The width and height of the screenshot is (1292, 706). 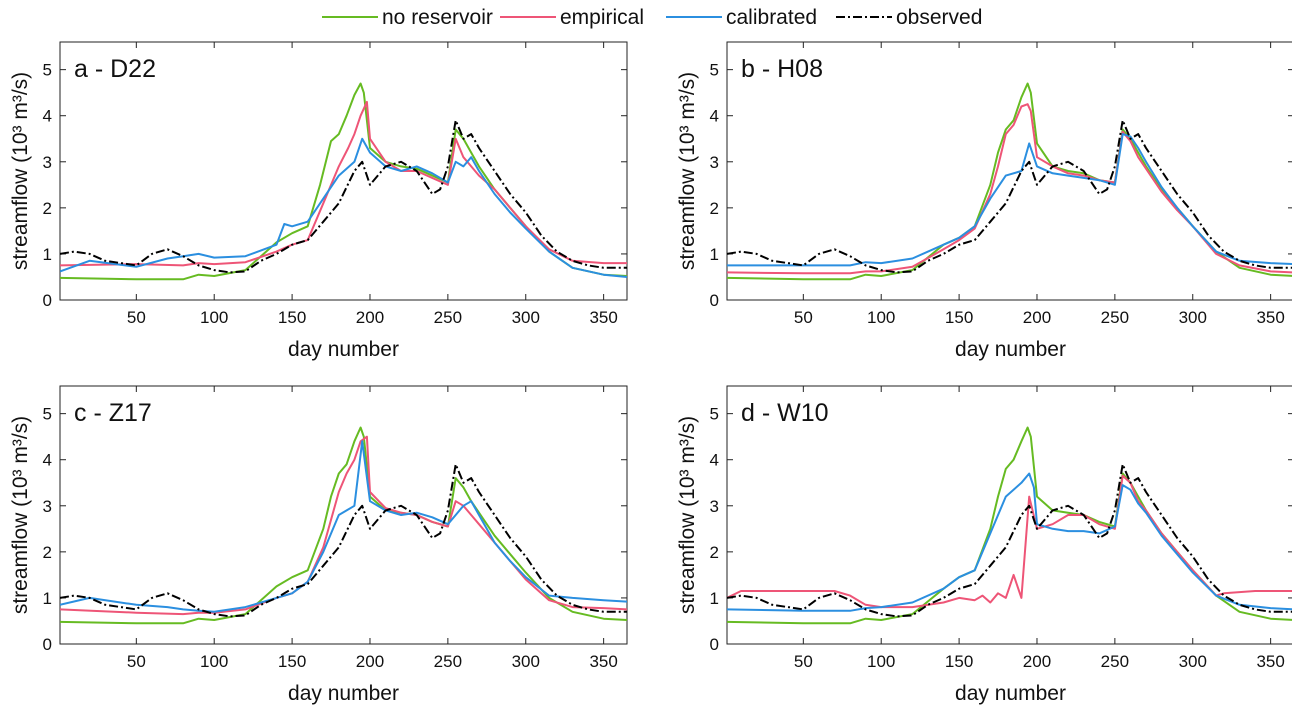 I want to click on legend-label-empirical: empirical, so click(x=602, y=17).